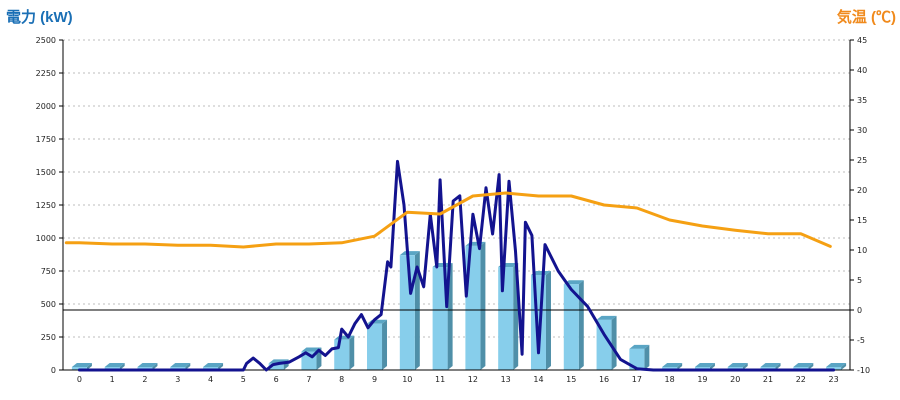 The image size is (900, 400). What do you see at coordinates (112, 379) in the screenshot?
I see `x-tick-label: 1` at bounding box center [112, 379].